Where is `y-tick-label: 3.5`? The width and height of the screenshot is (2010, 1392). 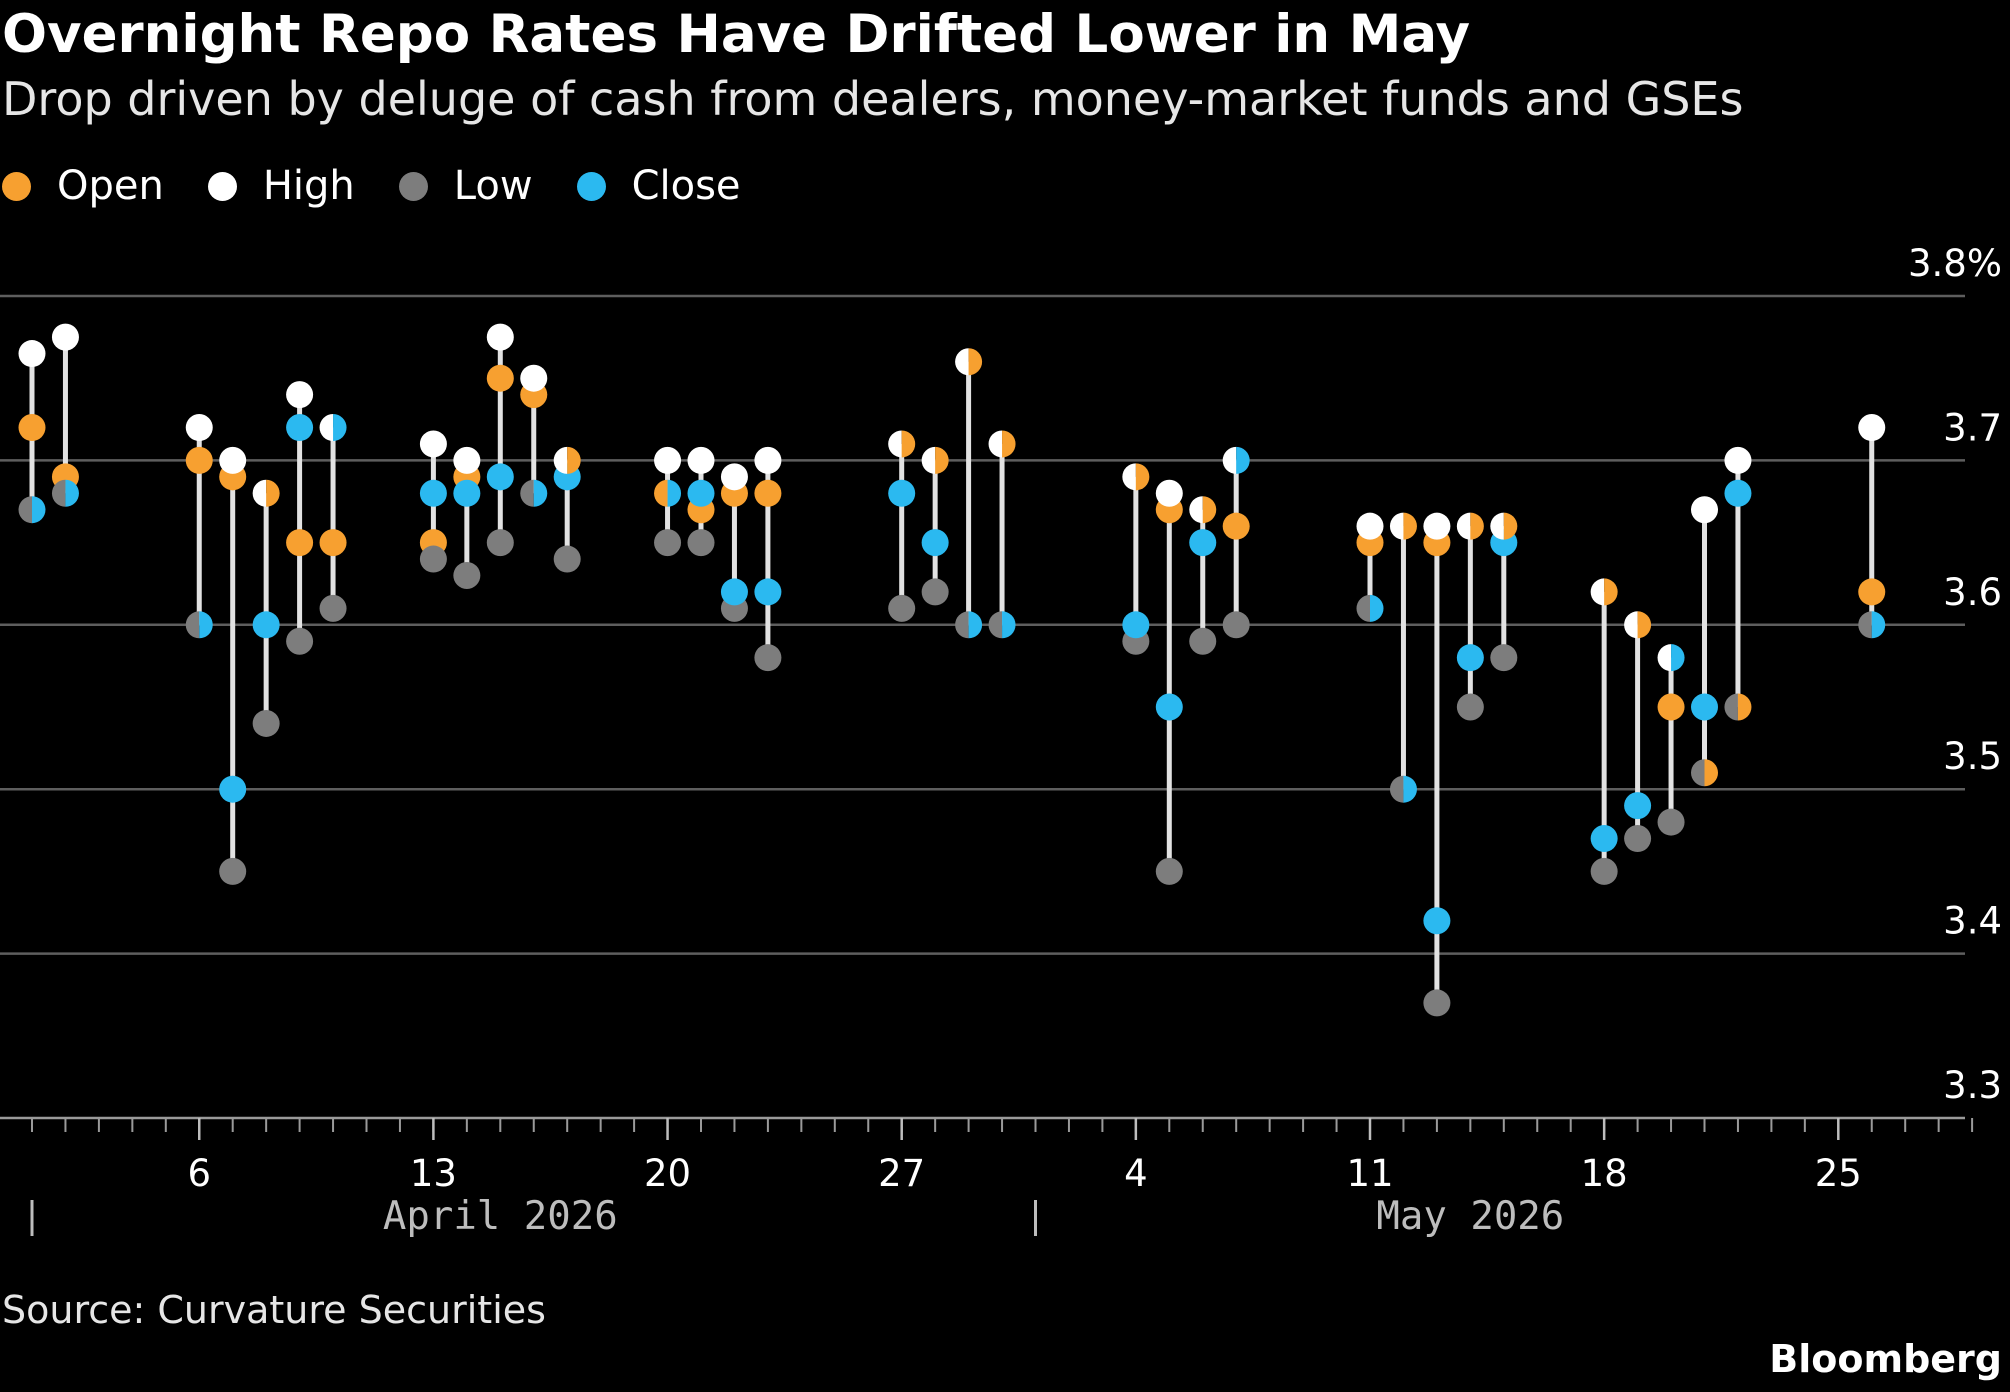 y-tick-label: 3.5 is located at coordinates (1972, 756).